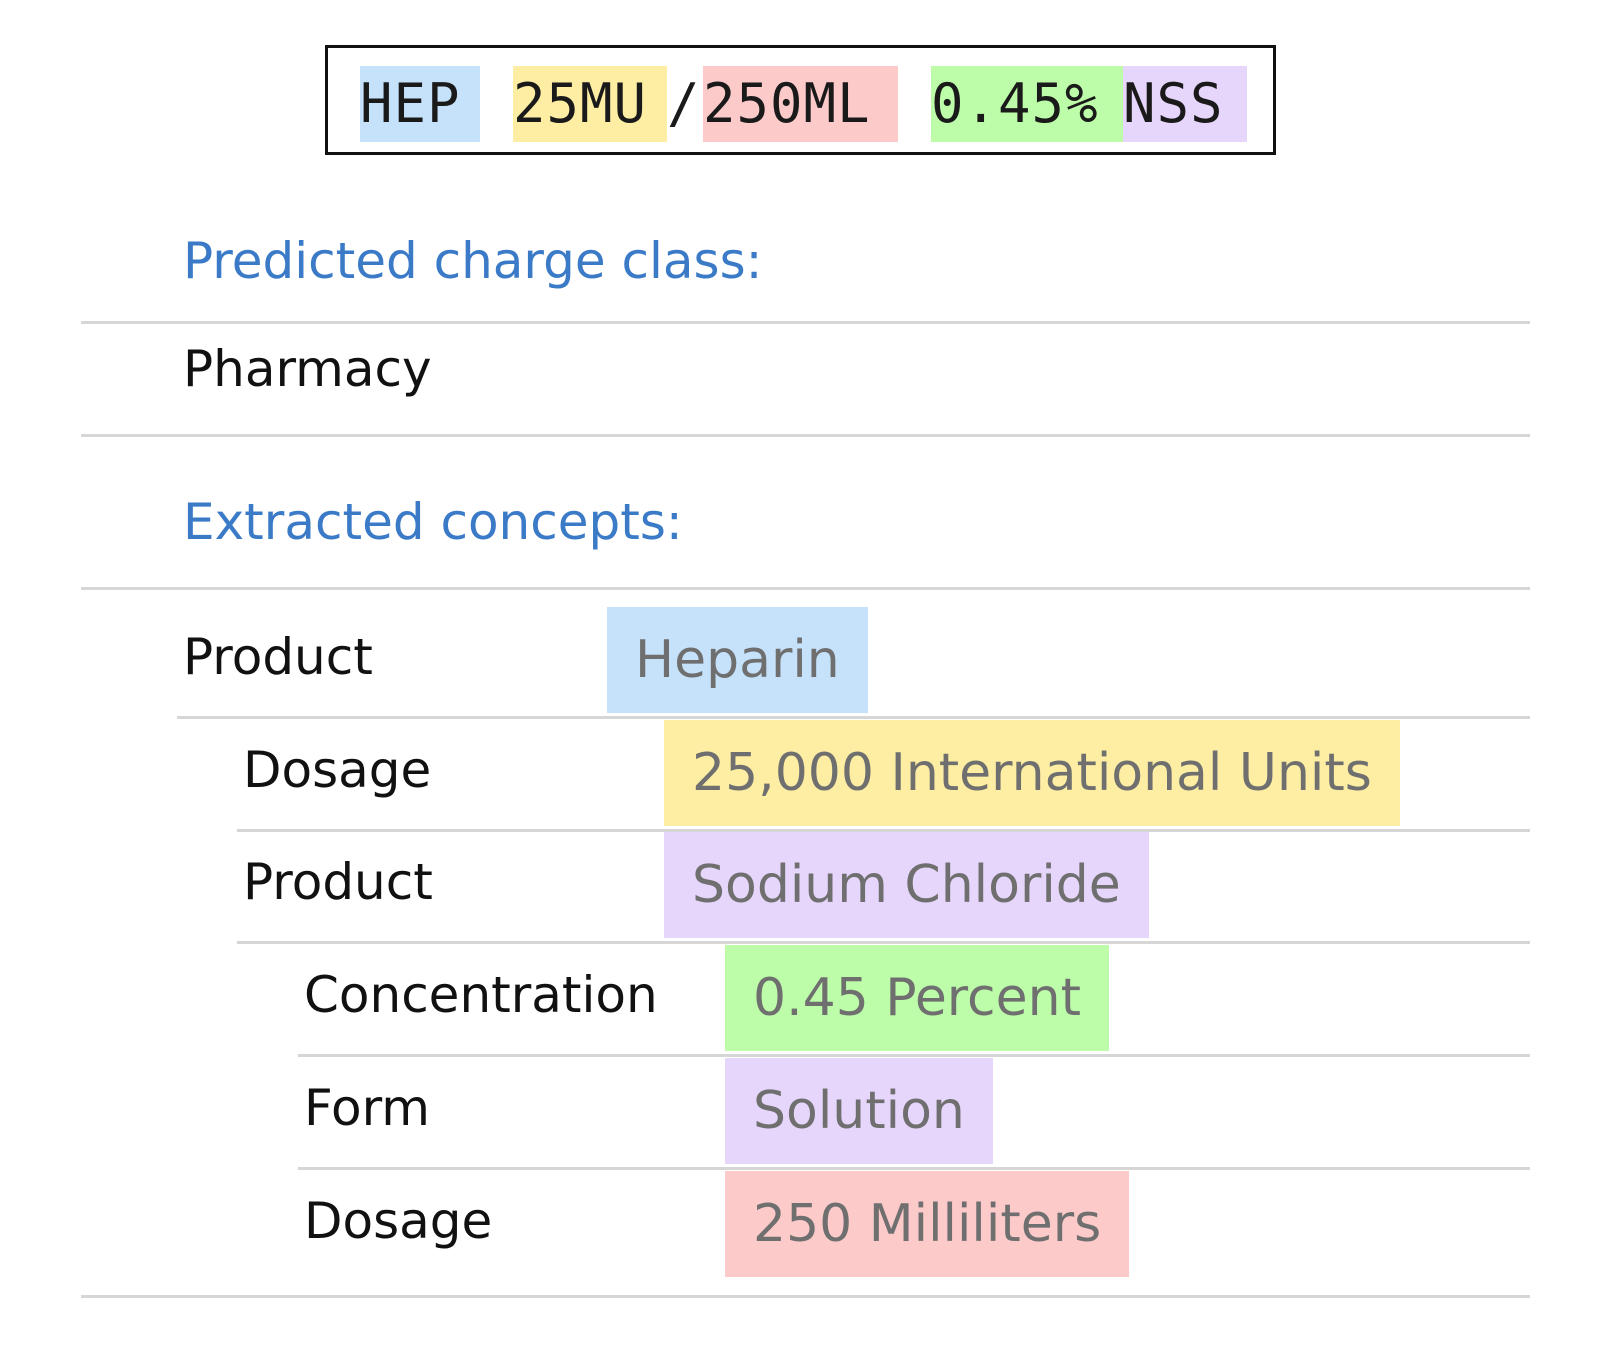 The image size is (1600, 1360). What do you see at coordinates (927, 1224) in the screenshot?
I see `concept-value-250-milliliters: 250 Milliliters` at bounding box center [927, 1224].